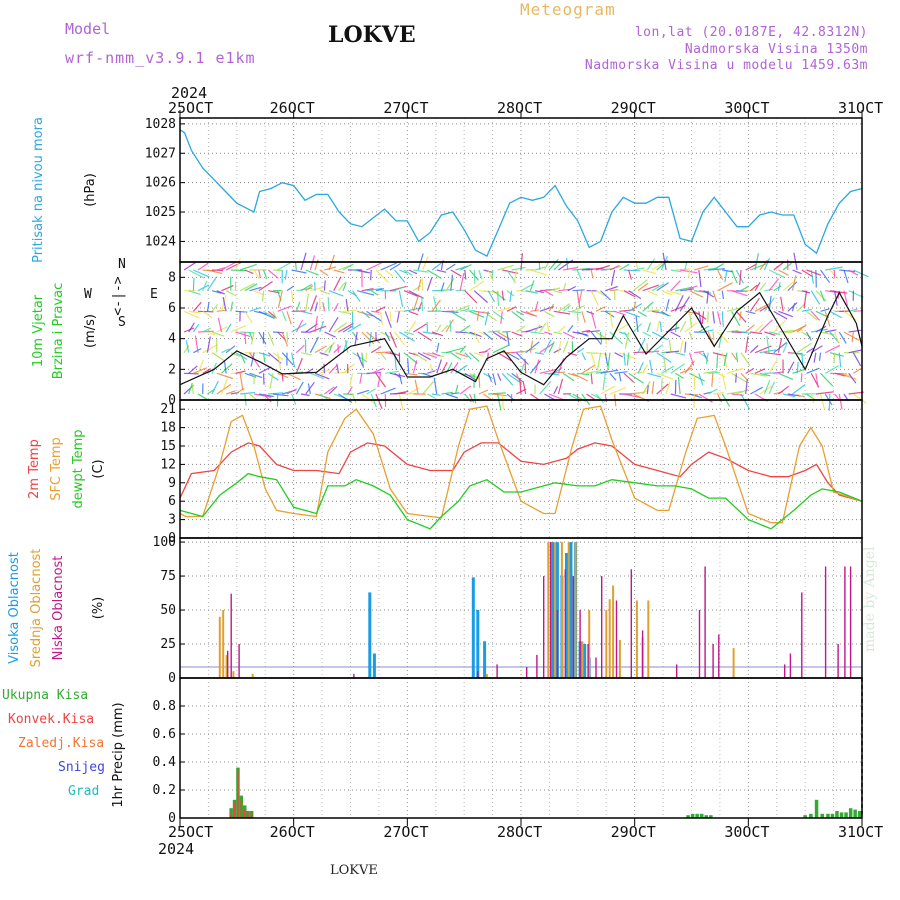 The image size is (900, 900). I want to click on y-tick-label: 3, so click(172, 520).